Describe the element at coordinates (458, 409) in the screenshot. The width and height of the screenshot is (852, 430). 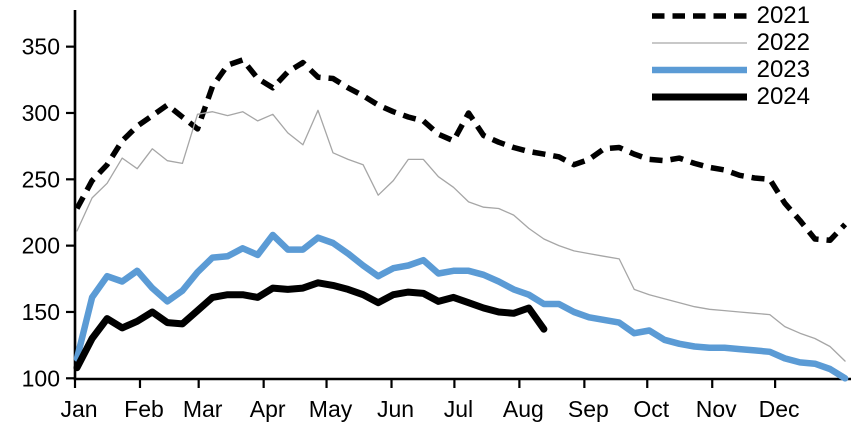
I see `x-tick-label-jul: Jul` at that location.